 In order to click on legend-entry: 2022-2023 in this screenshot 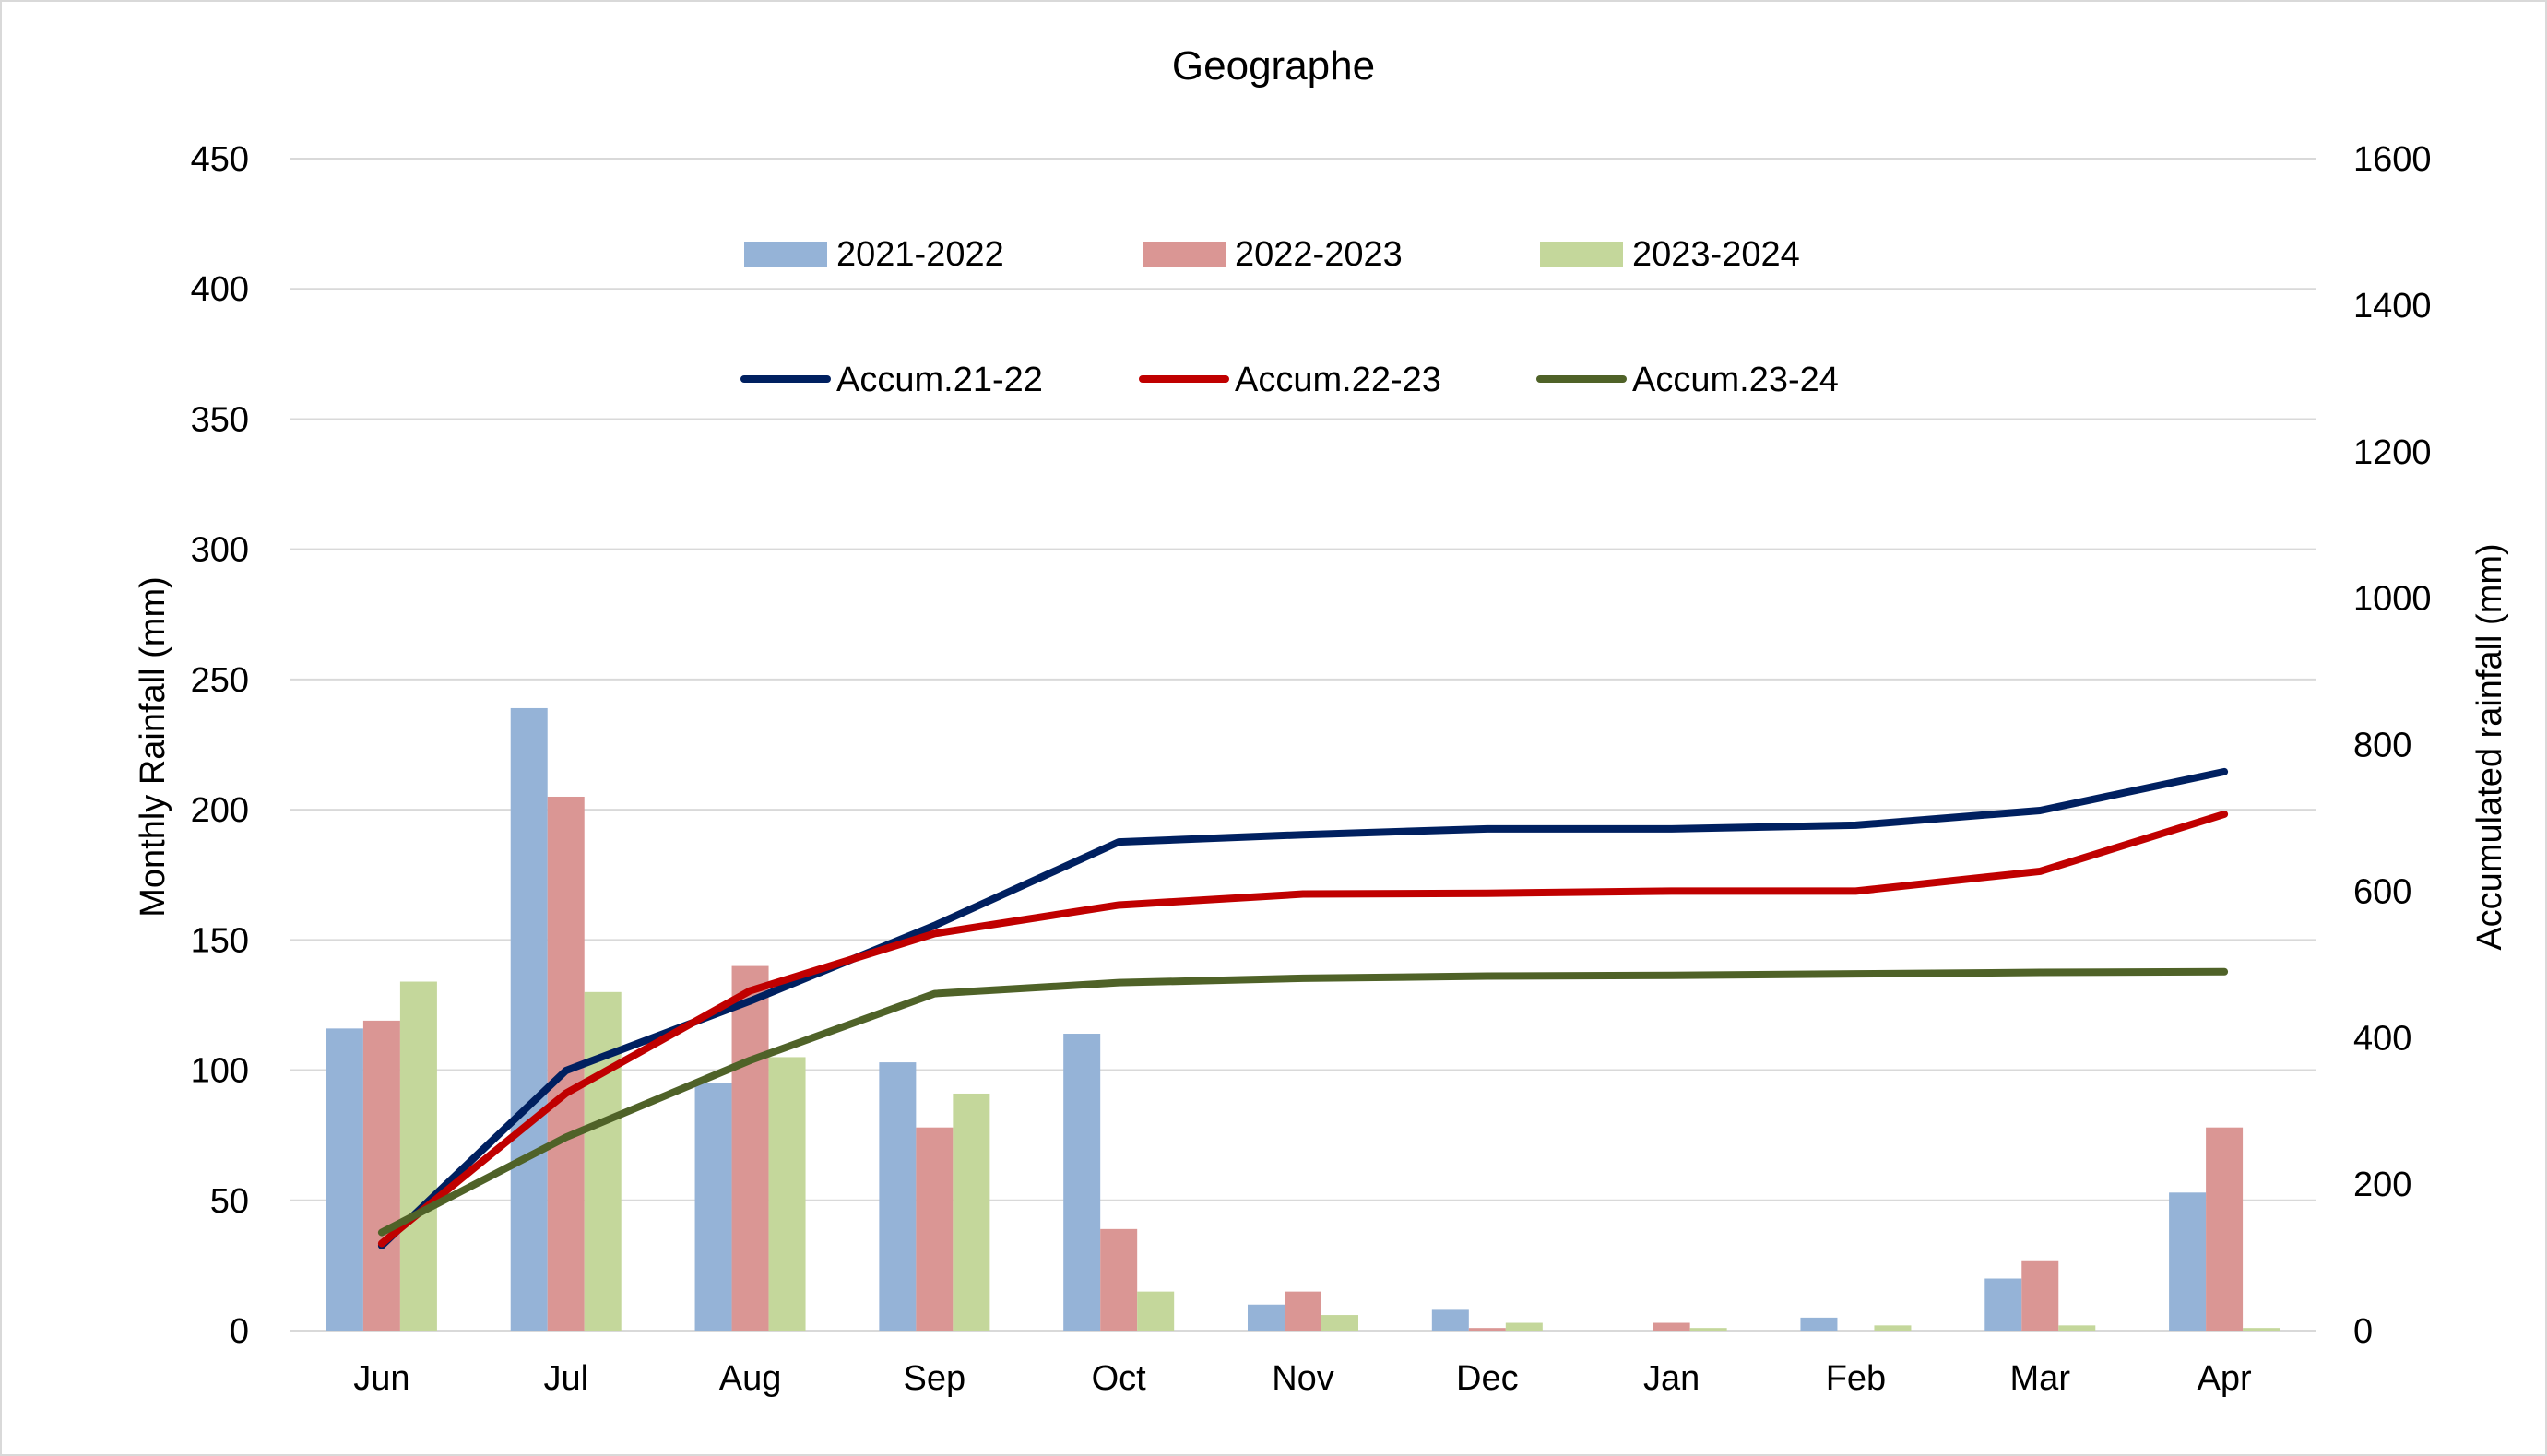, I will do `click(1319, 254)`.